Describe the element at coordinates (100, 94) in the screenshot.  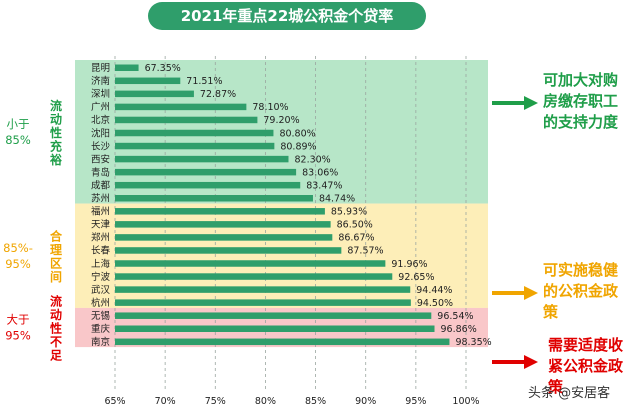
I see `category-label: 深圳` at that location.